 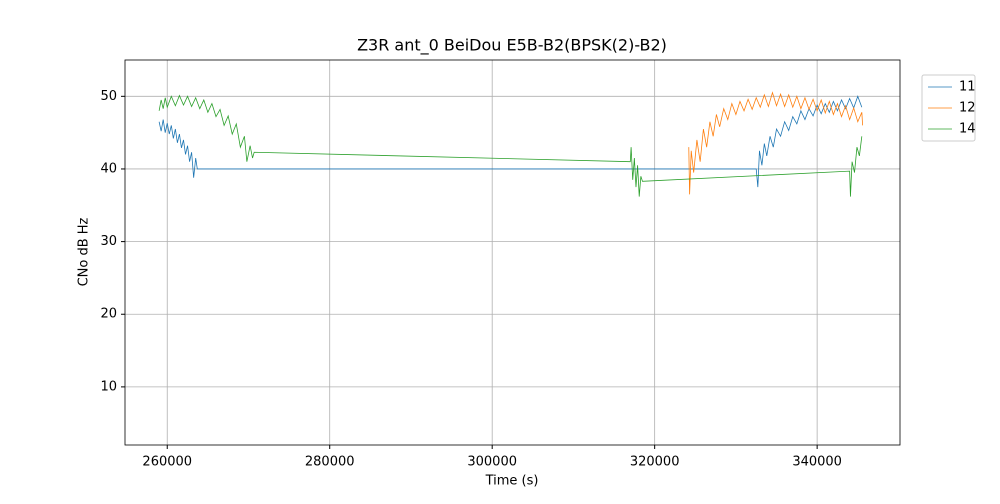 What do you see at coordinates (967, 87) in the screenshot?
I see `legend-label: 11` at bounding box center [967, 87].